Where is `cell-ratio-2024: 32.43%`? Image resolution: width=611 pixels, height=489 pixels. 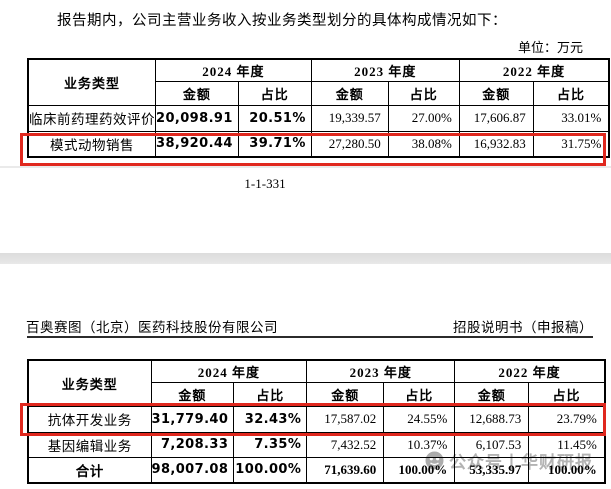
cell-ratio-2024: 32.43% is located at coordinates (270, 419).